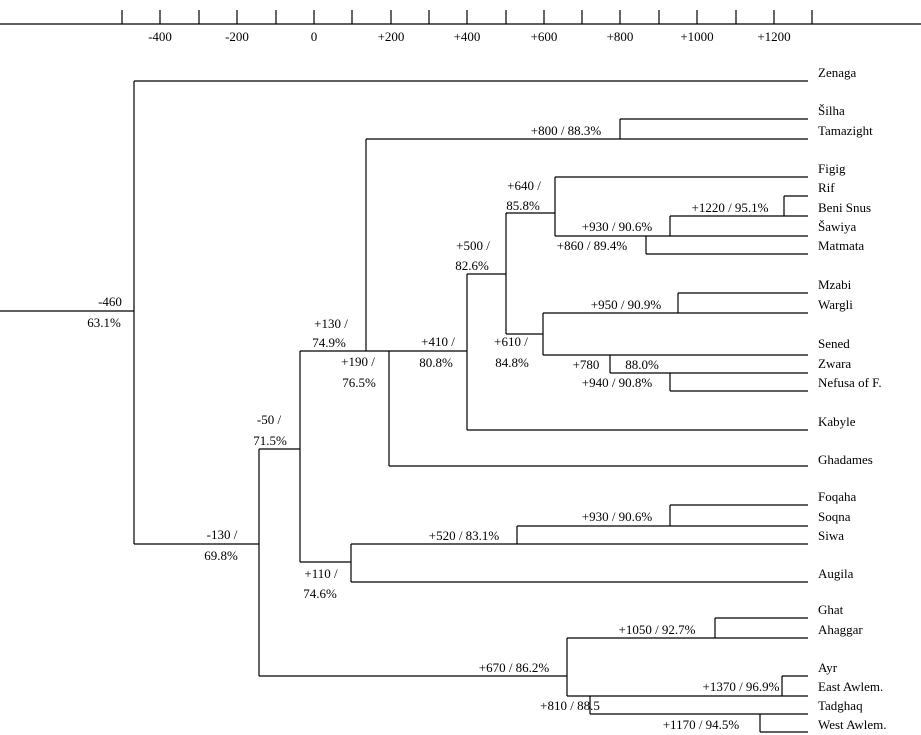  I want to click on leaf-label: Ayr, so click(828, 667).